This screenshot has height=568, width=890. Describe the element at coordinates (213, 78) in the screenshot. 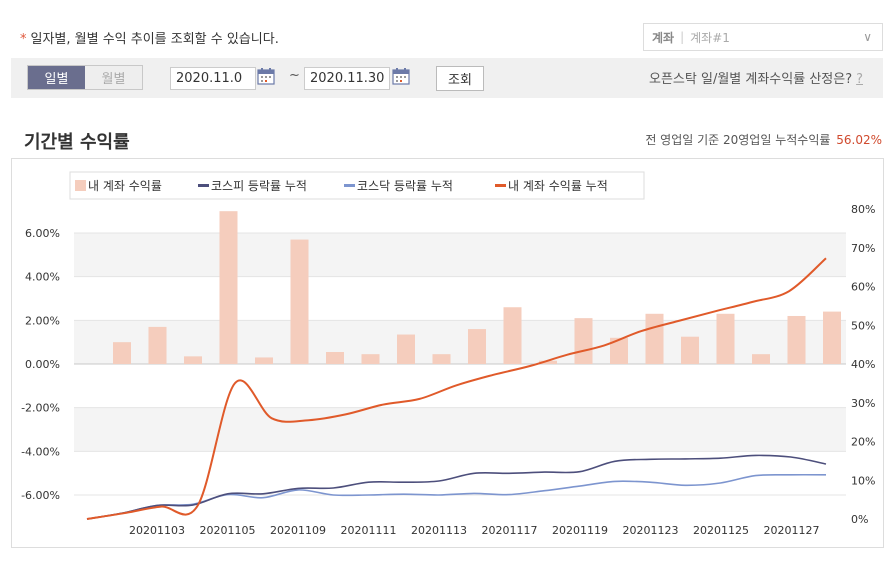

I see `start-date-input: 2020.11.0` at that location.